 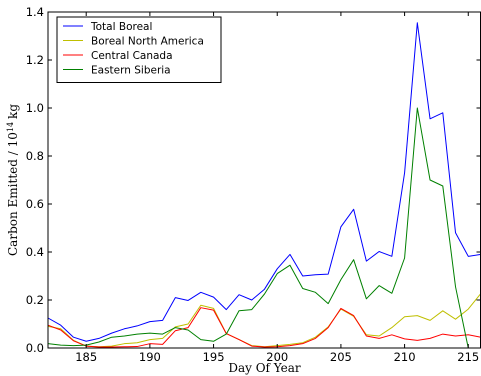 I want to click on x-tick-label: 205, so click(x=341, y=357).